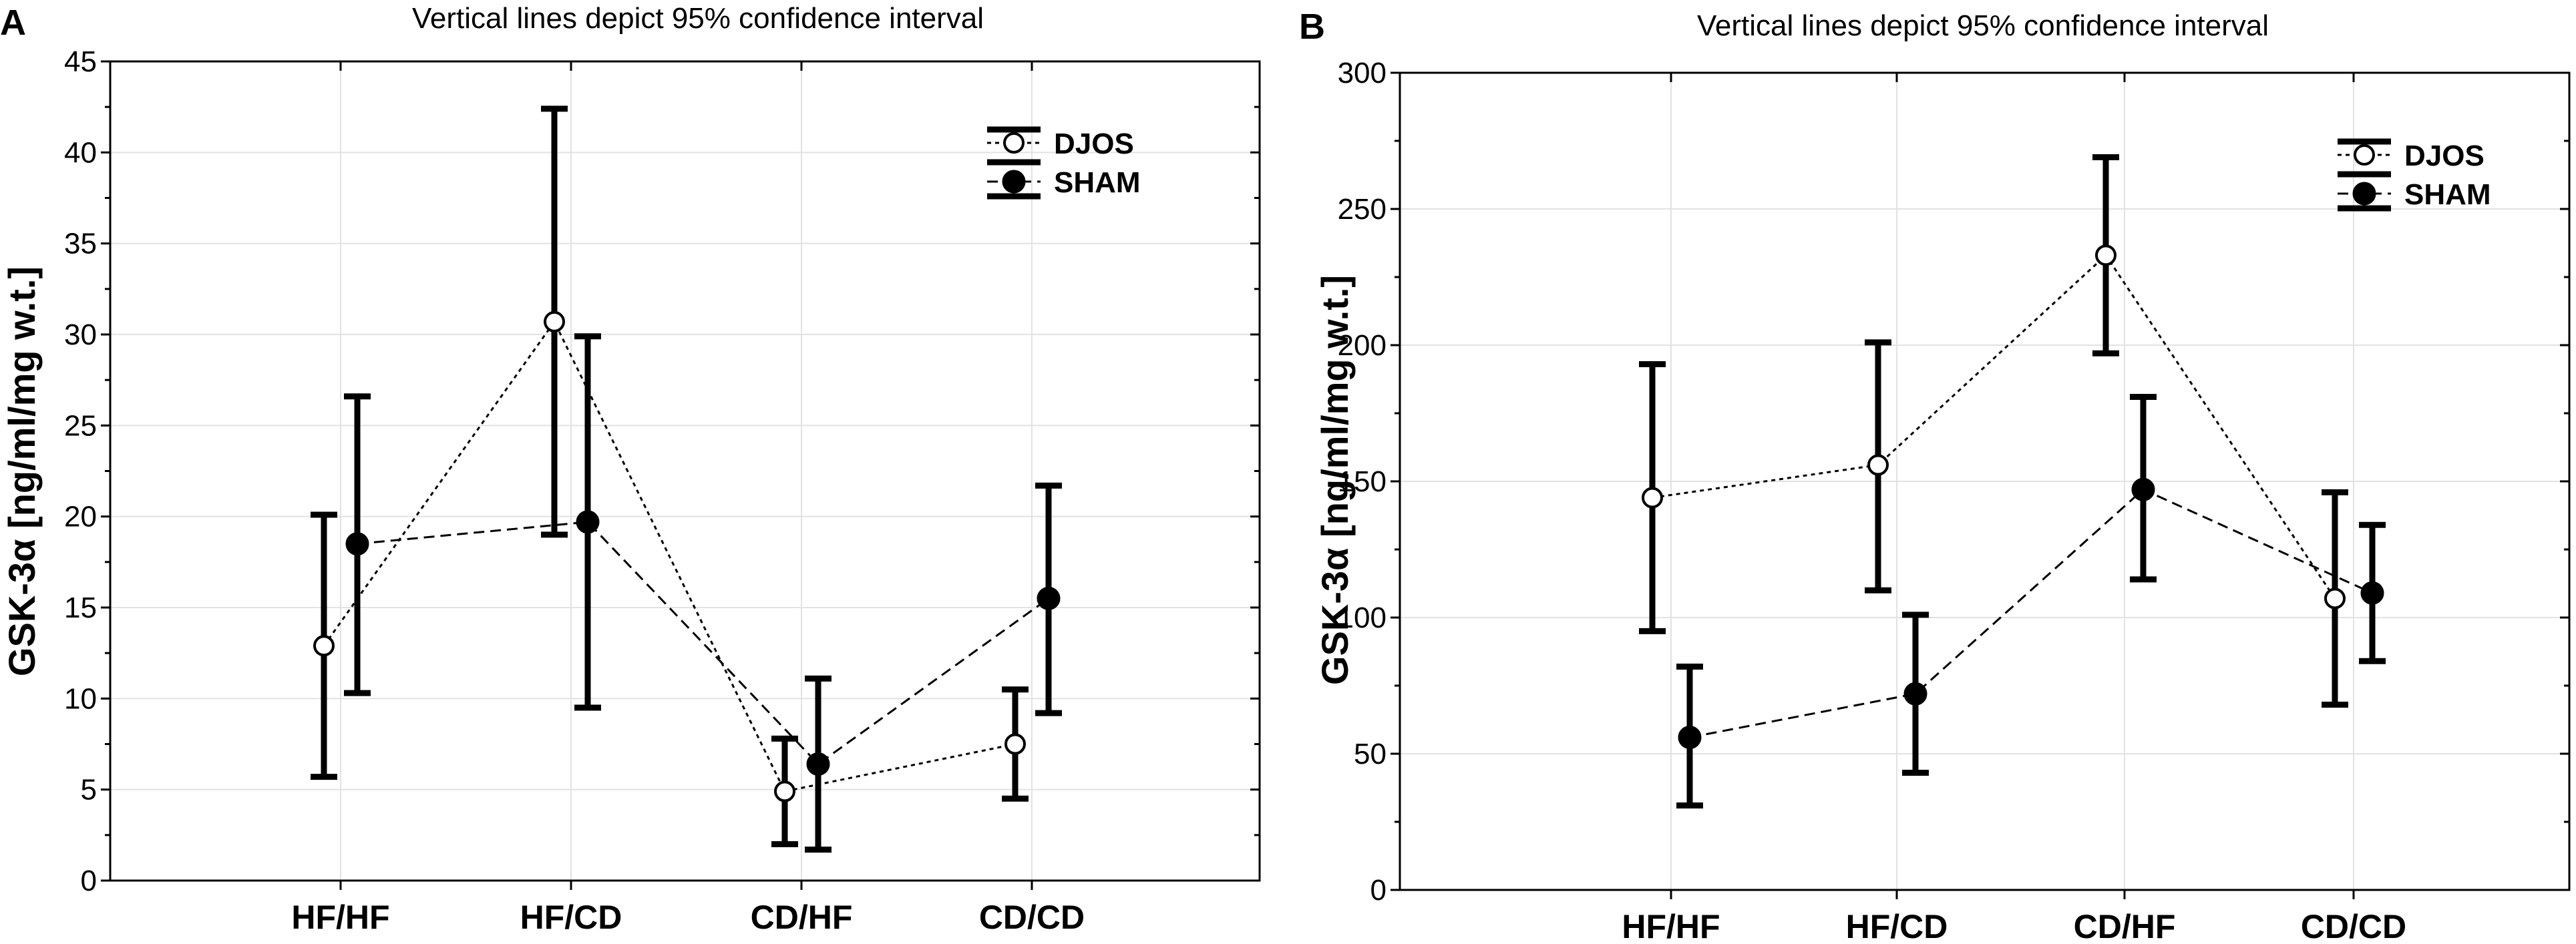 This screenshot has height=944, width=2576. Describe the element at coordinates (80, 698) in the screenshot. I see `y-tick-label: 10` at that location.